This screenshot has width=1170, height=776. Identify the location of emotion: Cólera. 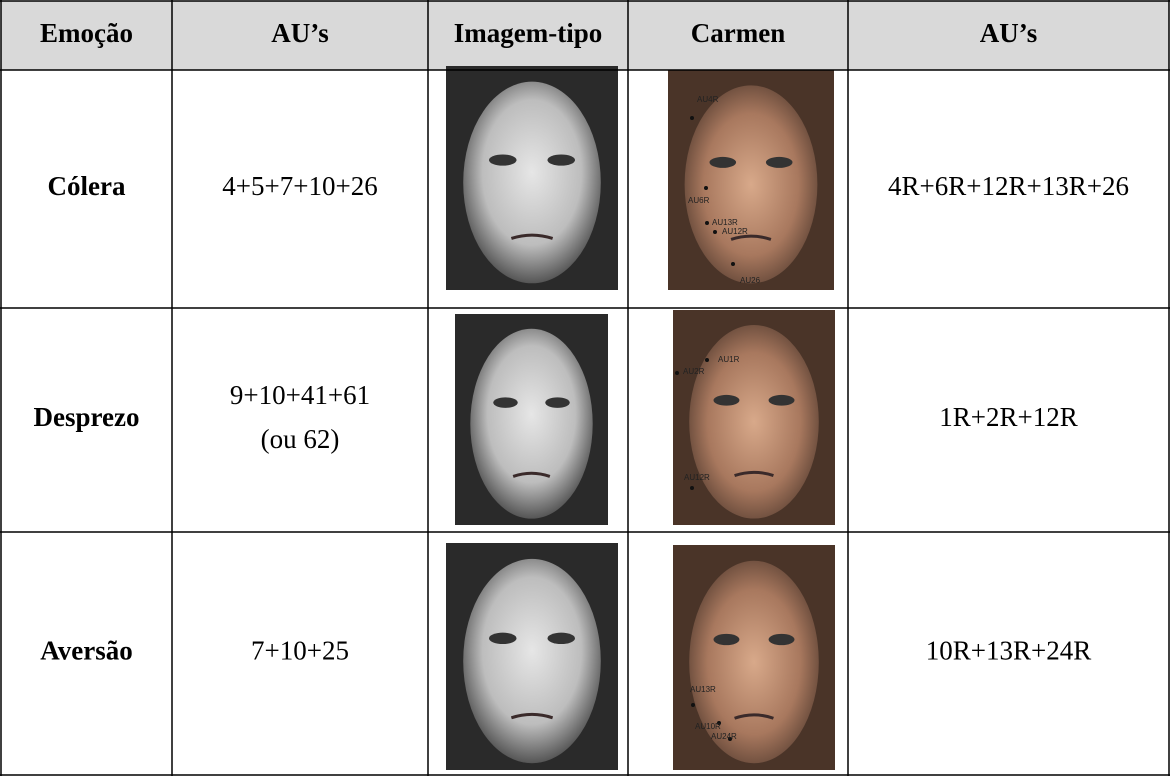
(87, 186).